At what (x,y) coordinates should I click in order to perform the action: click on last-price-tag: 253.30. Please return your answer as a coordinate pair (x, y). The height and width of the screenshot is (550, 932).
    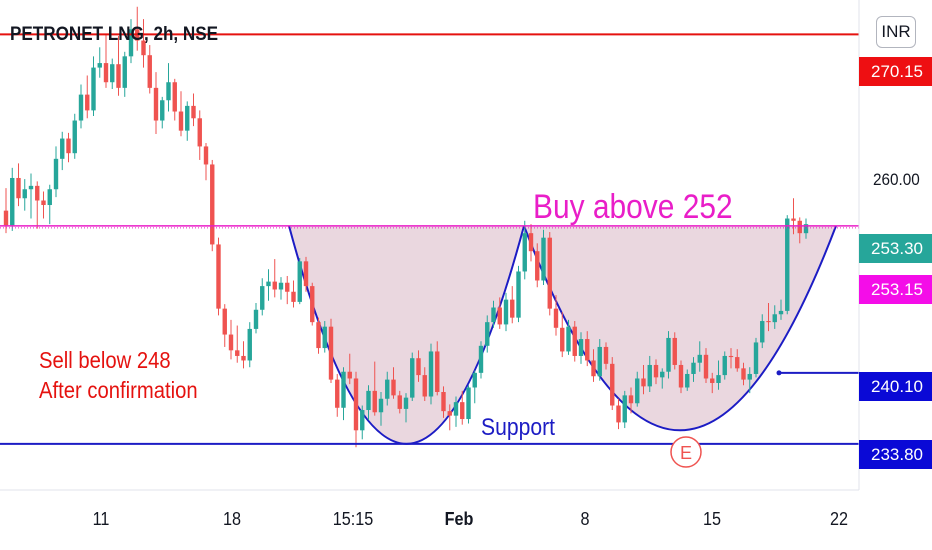
    Looking at the image, I should click on (895, 248).